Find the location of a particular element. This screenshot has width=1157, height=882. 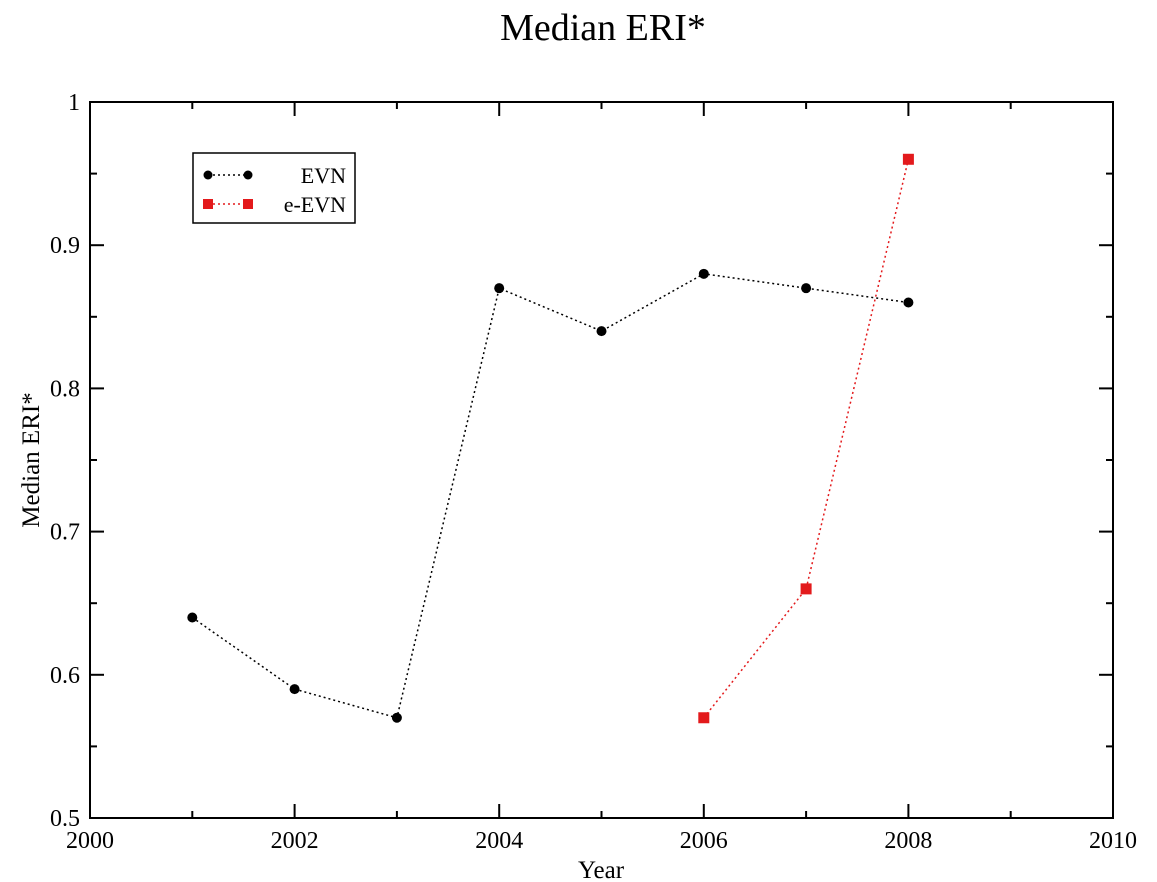

x-tick-label: 2004 is located at coordinates (499, 841).